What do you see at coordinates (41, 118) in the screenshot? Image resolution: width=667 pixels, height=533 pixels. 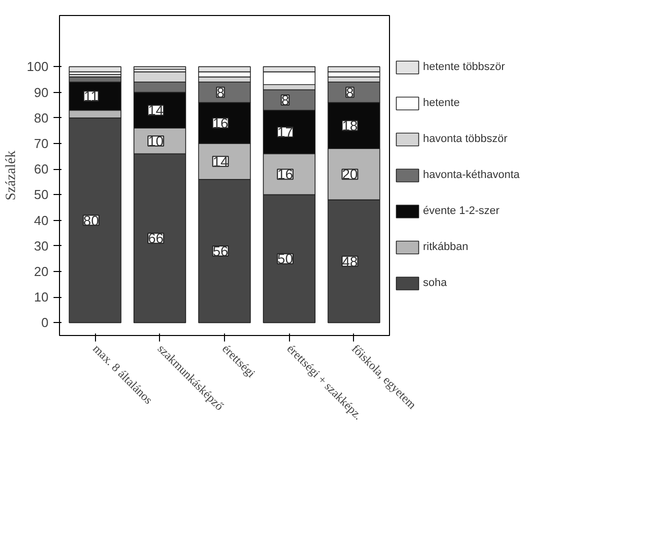 I see `y-tick-label: 80` at bounding box center [41, 118].